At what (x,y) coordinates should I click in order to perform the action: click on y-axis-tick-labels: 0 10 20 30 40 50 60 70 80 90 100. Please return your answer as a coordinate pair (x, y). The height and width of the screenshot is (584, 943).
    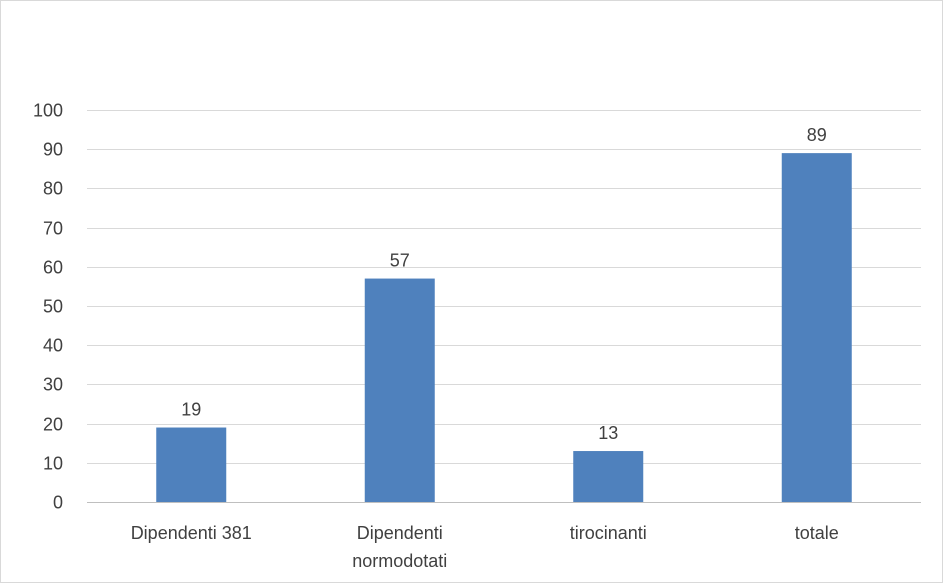
    Looking at the image, I should click on (48, 307).